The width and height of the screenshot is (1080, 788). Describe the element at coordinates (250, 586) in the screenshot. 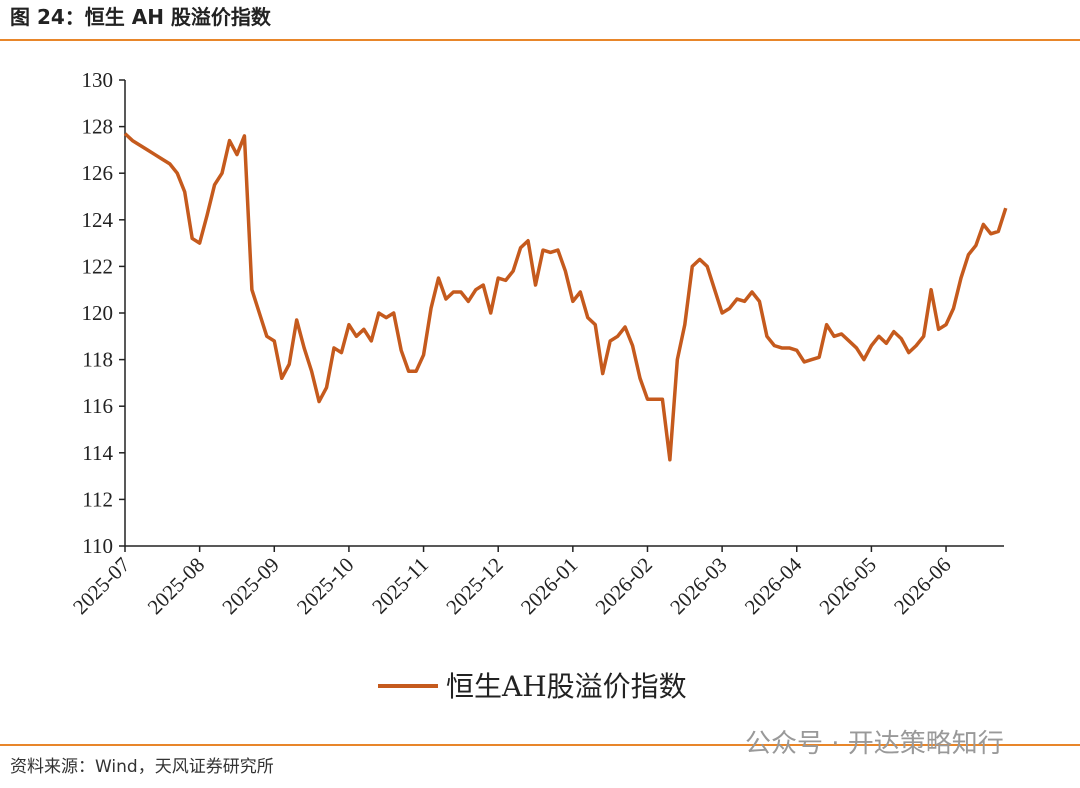

I see `x-tick-label: 2025-09` at that location.